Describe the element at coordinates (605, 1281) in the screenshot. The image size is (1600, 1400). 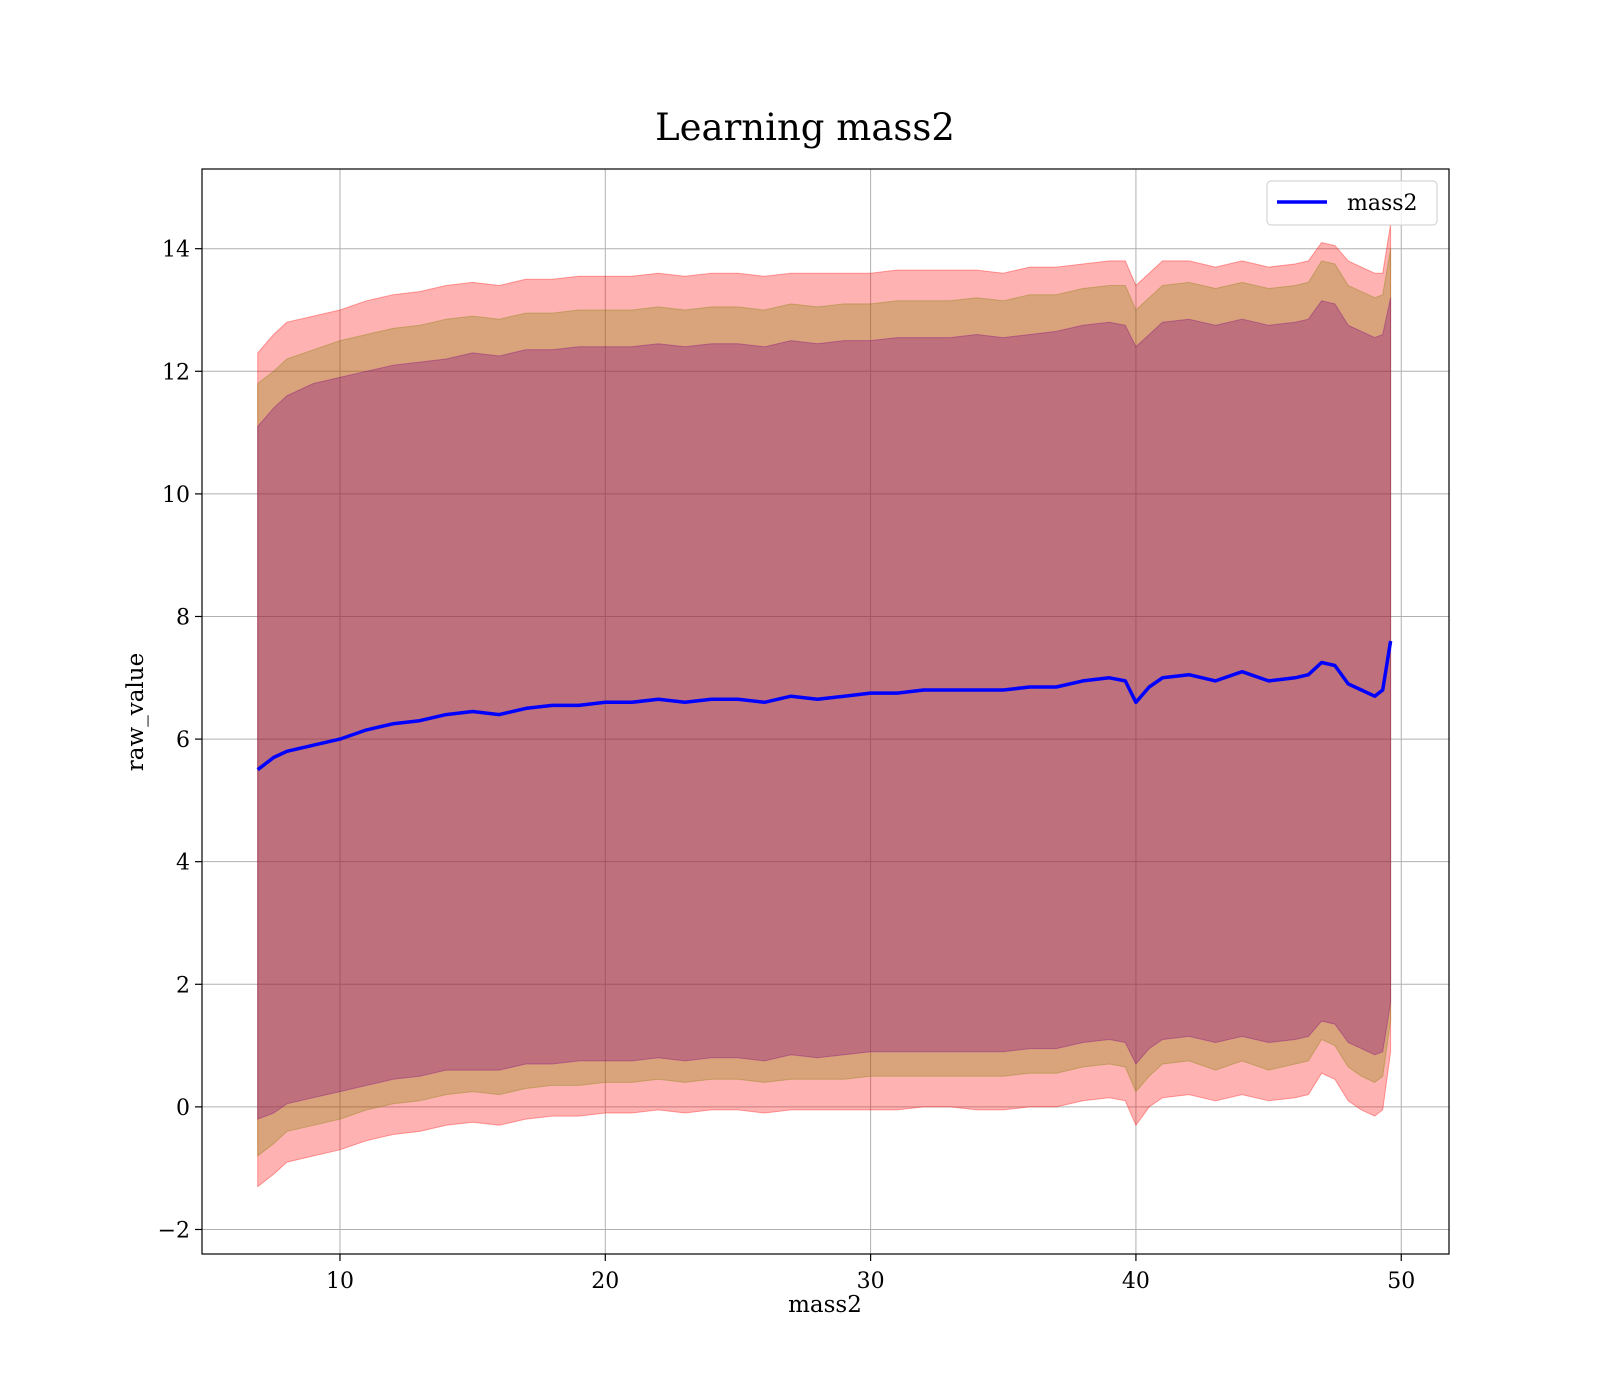
I see `x-tick-label: 20` at that location.